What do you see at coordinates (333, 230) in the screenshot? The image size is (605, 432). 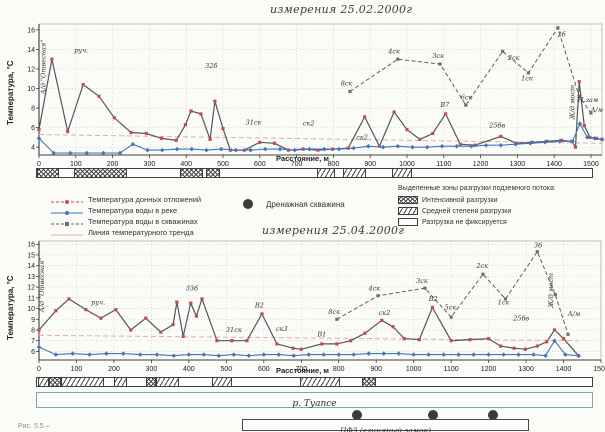 I see `chart-bottom-title: измерения 25.04.2000г` at bounding box center [333, 230].